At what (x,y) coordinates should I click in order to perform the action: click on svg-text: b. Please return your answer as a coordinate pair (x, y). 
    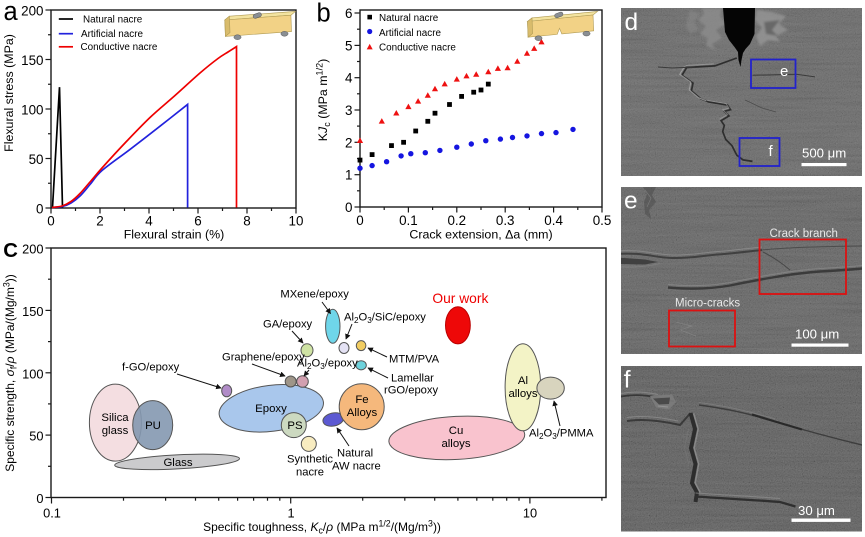
    Looking at the image, I should click on (324, 14).